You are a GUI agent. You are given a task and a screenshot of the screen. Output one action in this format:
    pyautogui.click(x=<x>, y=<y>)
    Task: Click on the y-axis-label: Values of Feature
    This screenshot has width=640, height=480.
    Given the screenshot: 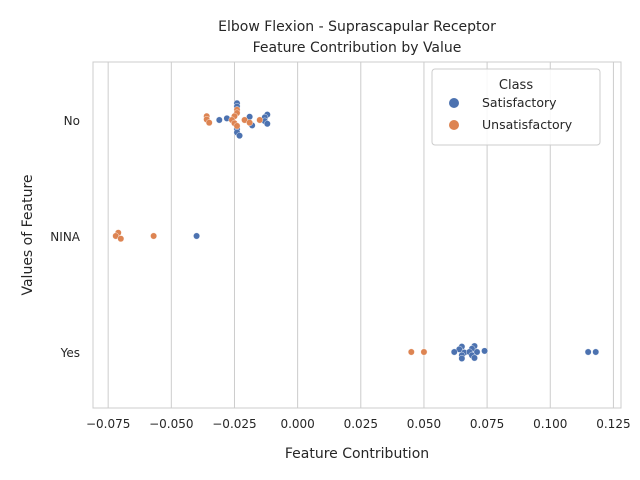 What is the action you would take?
    pyautogui.click(x=28, y=234)
    